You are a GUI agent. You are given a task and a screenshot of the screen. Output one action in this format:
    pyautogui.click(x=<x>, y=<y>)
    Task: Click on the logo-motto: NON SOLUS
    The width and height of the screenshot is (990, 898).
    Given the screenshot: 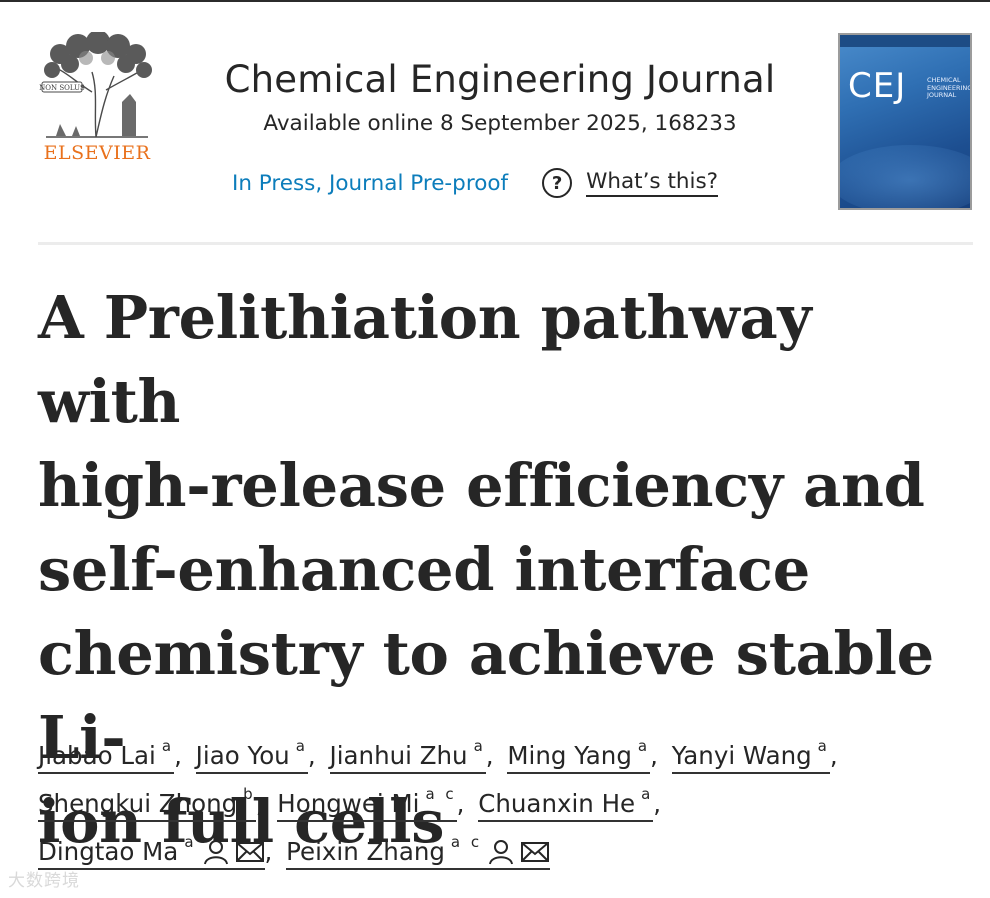 What is the action you would take?
    pyautogui.click(x=62, y=88)
    